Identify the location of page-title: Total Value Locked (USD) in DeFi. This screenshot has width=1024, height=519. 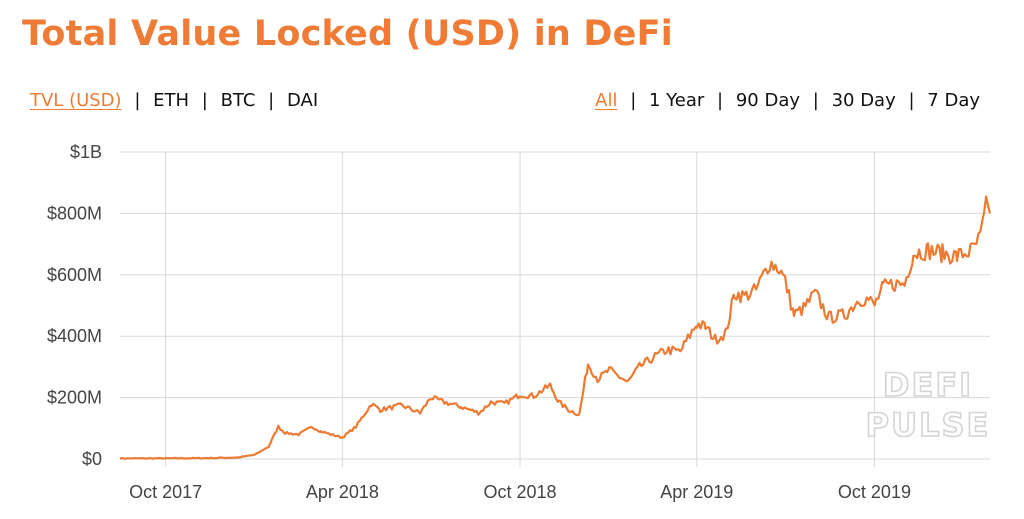
(347, 34).